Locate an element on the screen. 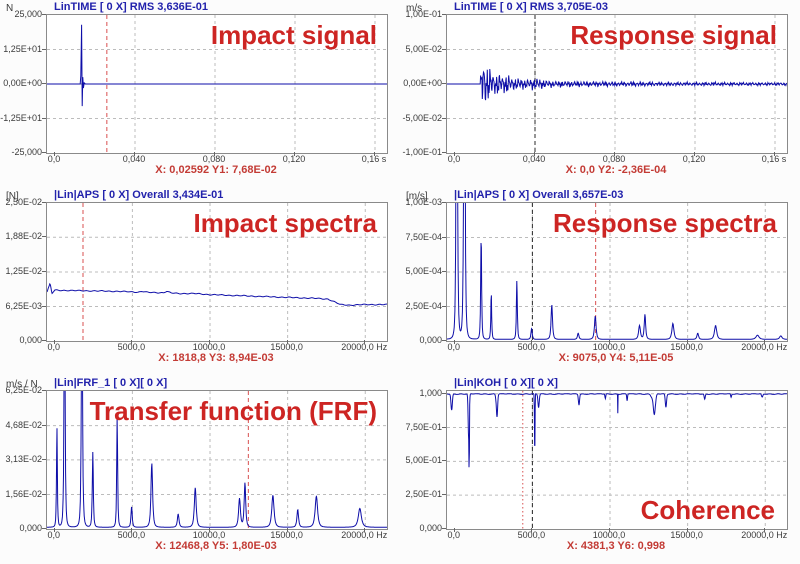 The height and width of the screenshot is (564, 800). plot-area: Impact spectra is located at coordinates (217, 272).